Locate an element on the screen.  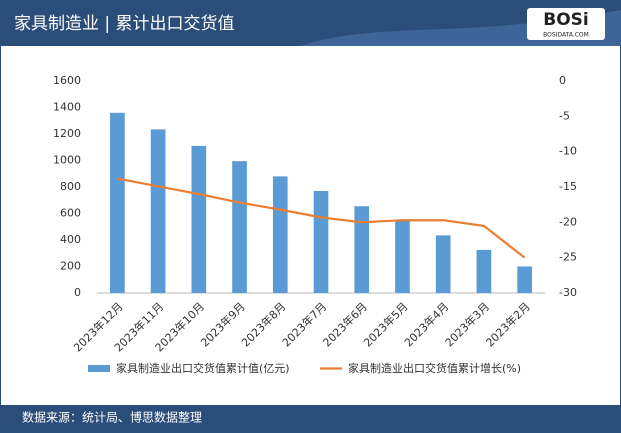
y2-tick-label: -20 is located at coordinates (568, 221).